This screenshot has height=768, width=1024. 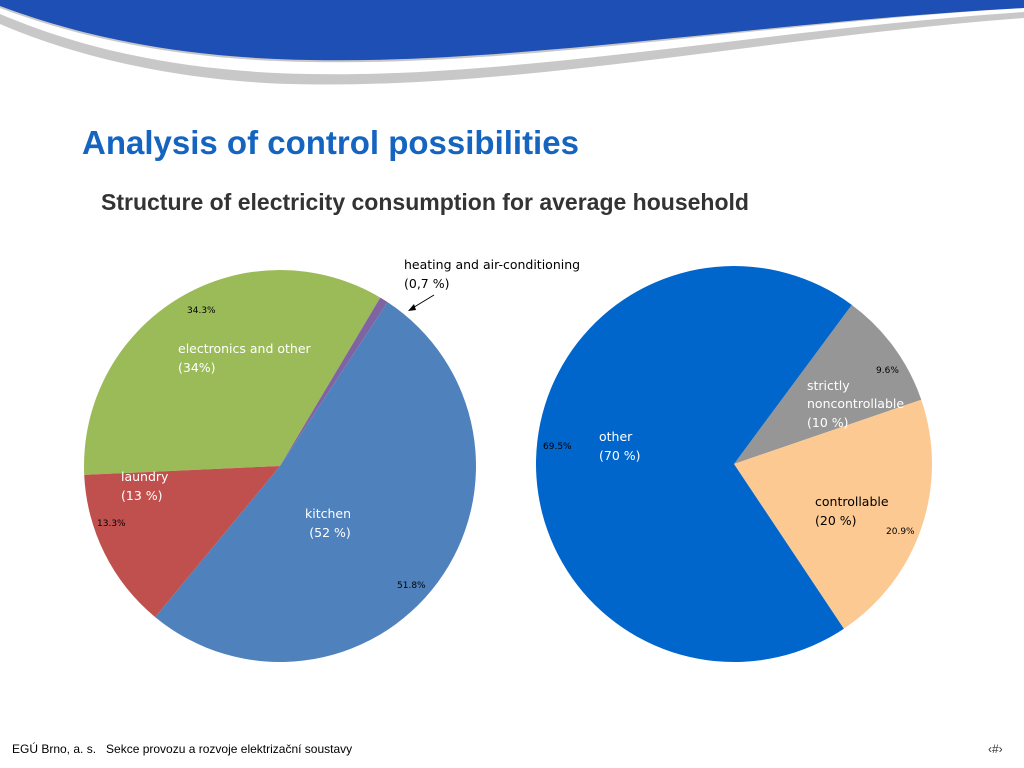 What do you see at coordinates (494, 274) in the screenshot?
I see `label-heating: heating and air-conditioning (0,7 %)` at bounding box center [494, 274].